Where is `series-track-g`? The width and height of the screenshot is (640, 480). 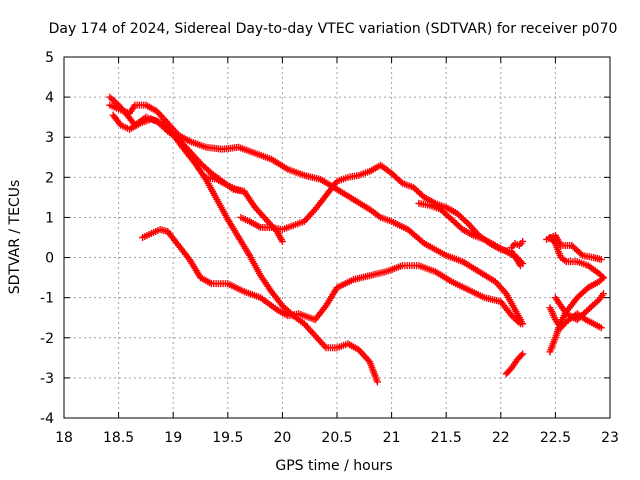
series-track-g is located at coordinates (225, 184).